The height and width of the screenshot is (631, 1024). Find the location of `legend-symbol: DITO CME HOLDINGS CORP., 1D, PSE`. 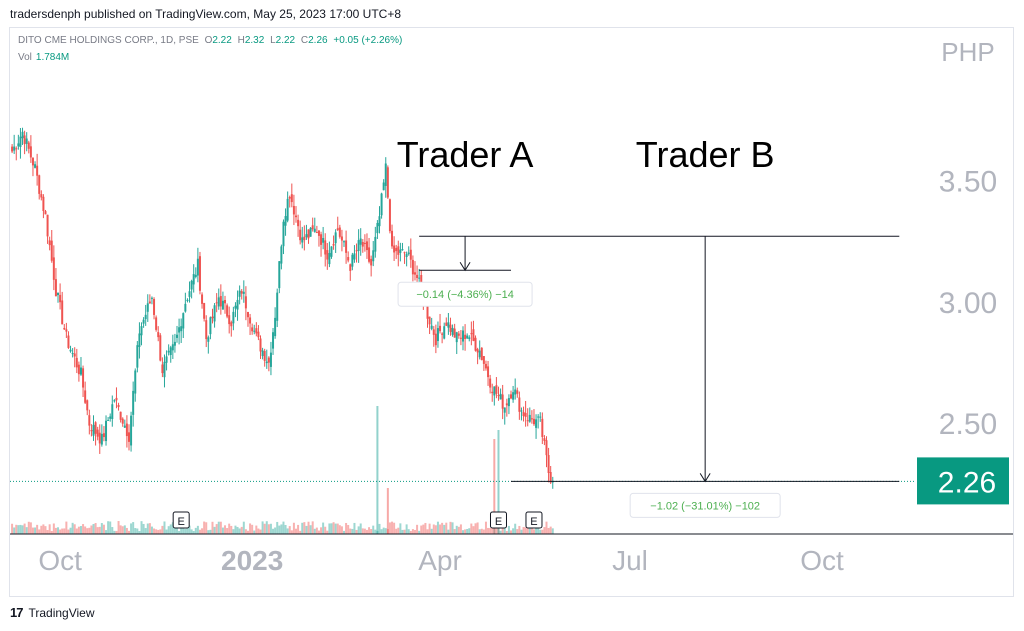

legend-symbol: DITO CME HOLDINGS CORP., 1D, PSE is located at coordinates (108, 40).